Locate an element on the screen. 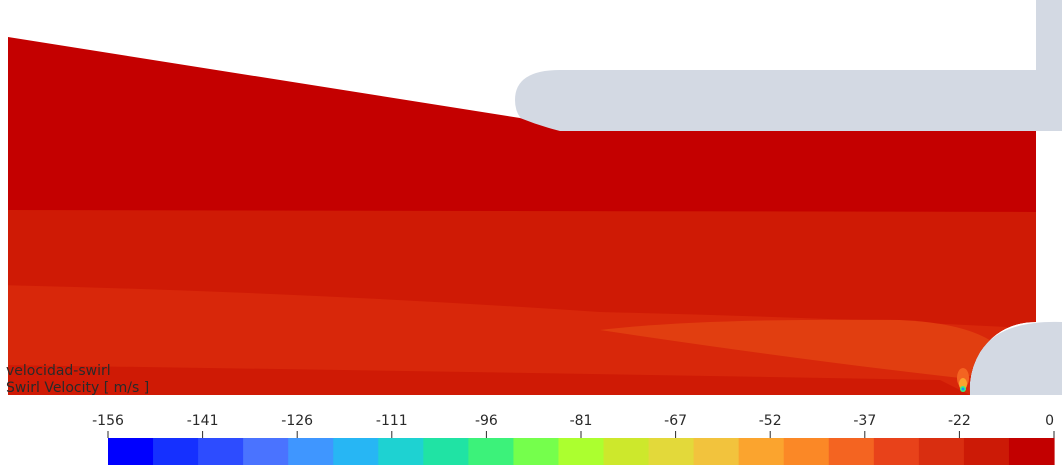  colorbar-tick-label: -81 is located at coordinates (581, 421).